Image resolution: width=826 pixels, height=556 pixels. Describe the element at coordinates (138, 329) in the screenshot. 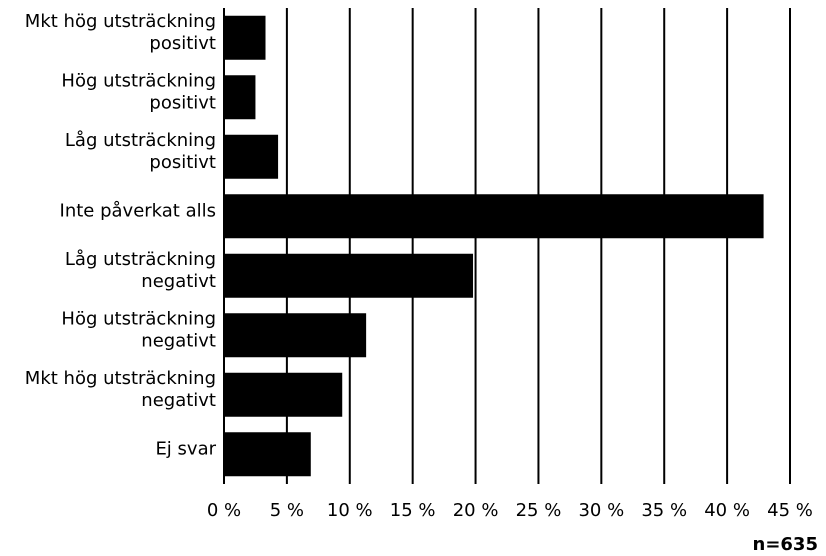

I see `category-label-5: Hög utsträckning negativt` at that location.